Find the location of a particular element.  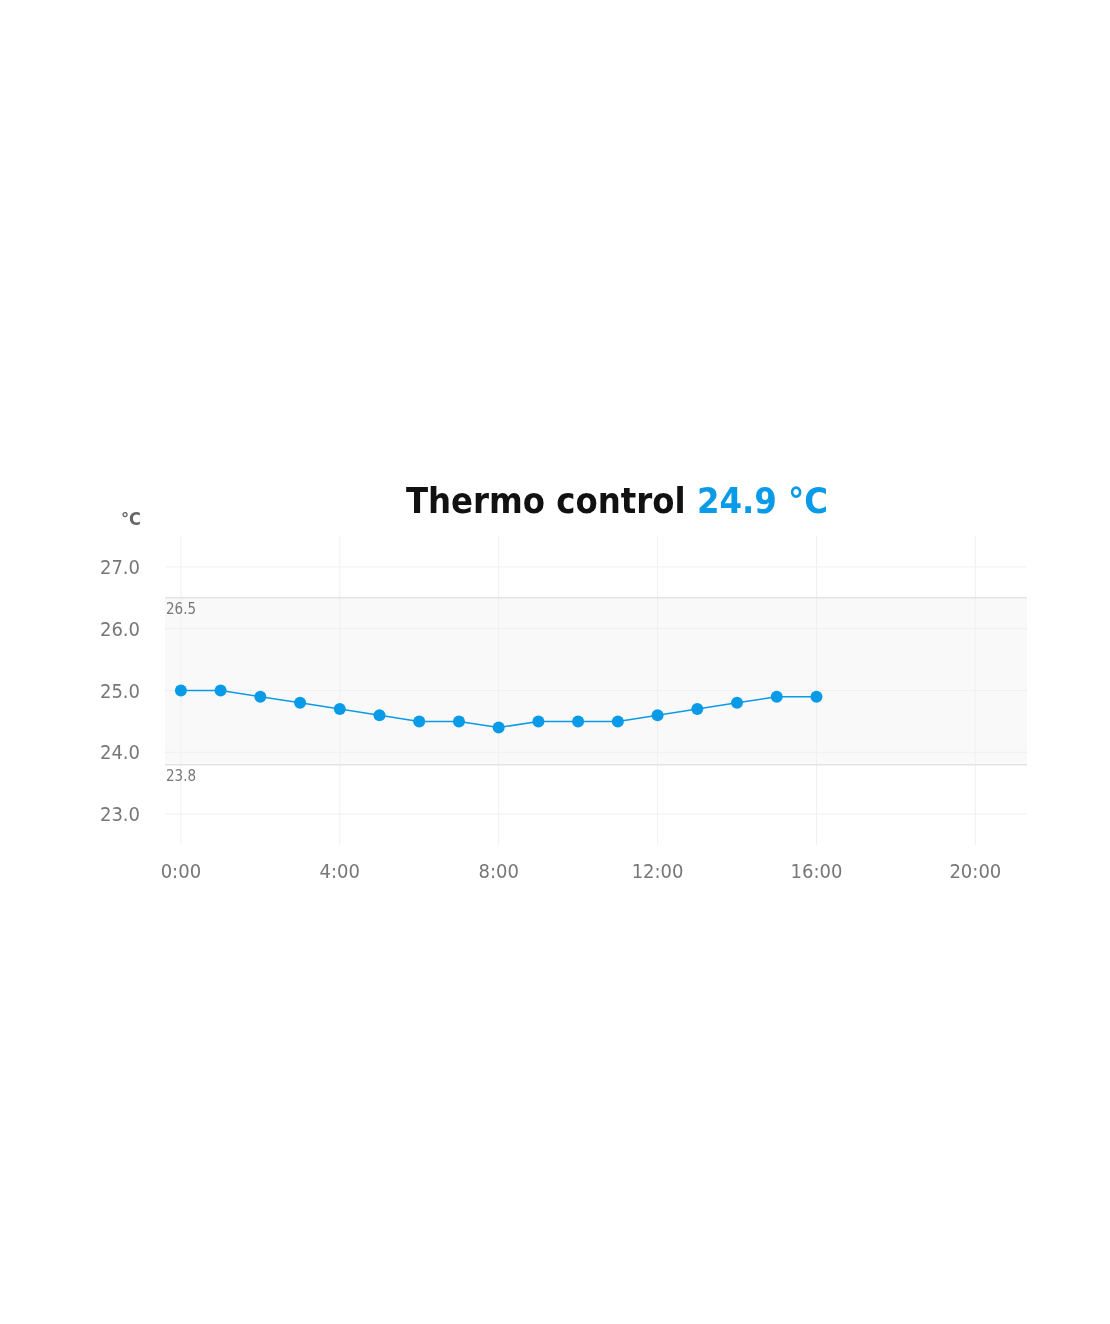

y-tick-label: 25.0 is located at coordinates (119, 690).